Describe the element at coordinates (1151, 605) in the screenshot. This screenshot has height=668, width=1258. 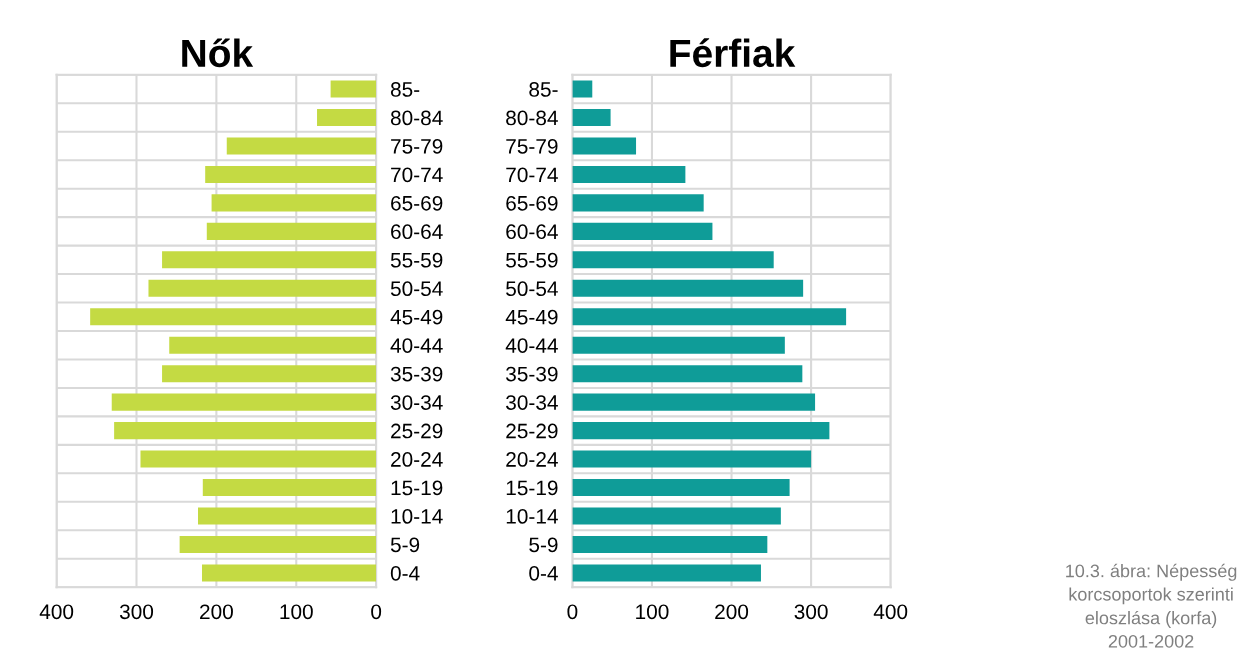
I see `text: 10.3. ábra: Népesség korcsoportok szerinti eloszlása (korfa) 2001-2002` at that location.